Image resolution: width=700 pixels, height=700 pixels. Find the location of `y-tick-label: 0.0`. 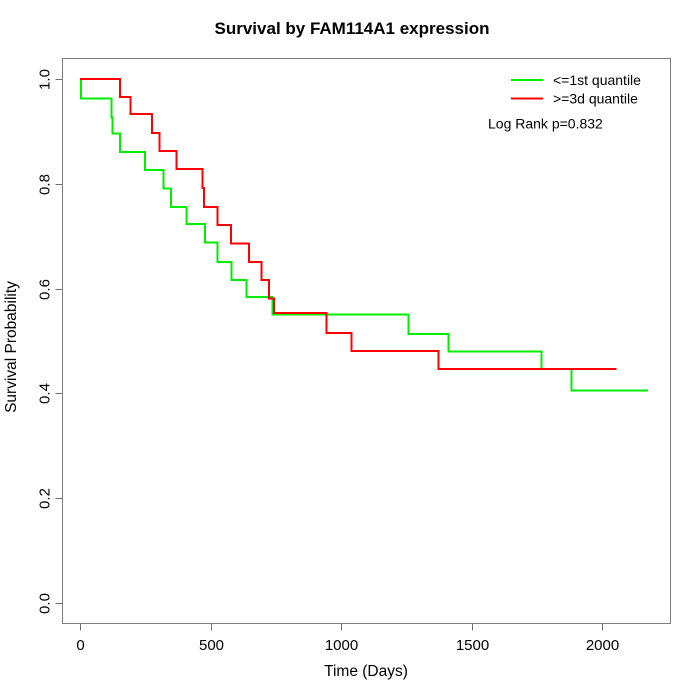

y-tick-label: 0.0 is located at coordinates (45, 603).